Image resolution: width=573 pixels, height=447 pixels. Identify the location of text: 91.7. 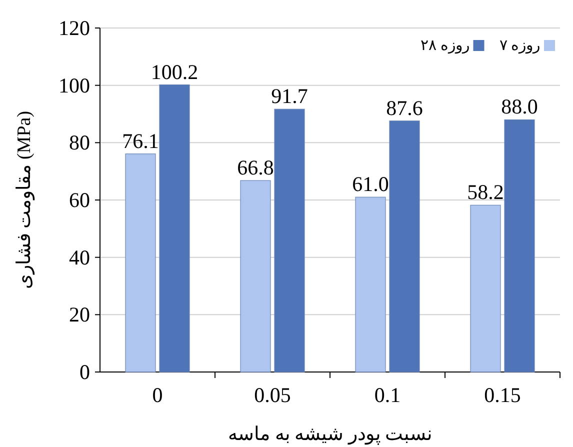
(289, 96).